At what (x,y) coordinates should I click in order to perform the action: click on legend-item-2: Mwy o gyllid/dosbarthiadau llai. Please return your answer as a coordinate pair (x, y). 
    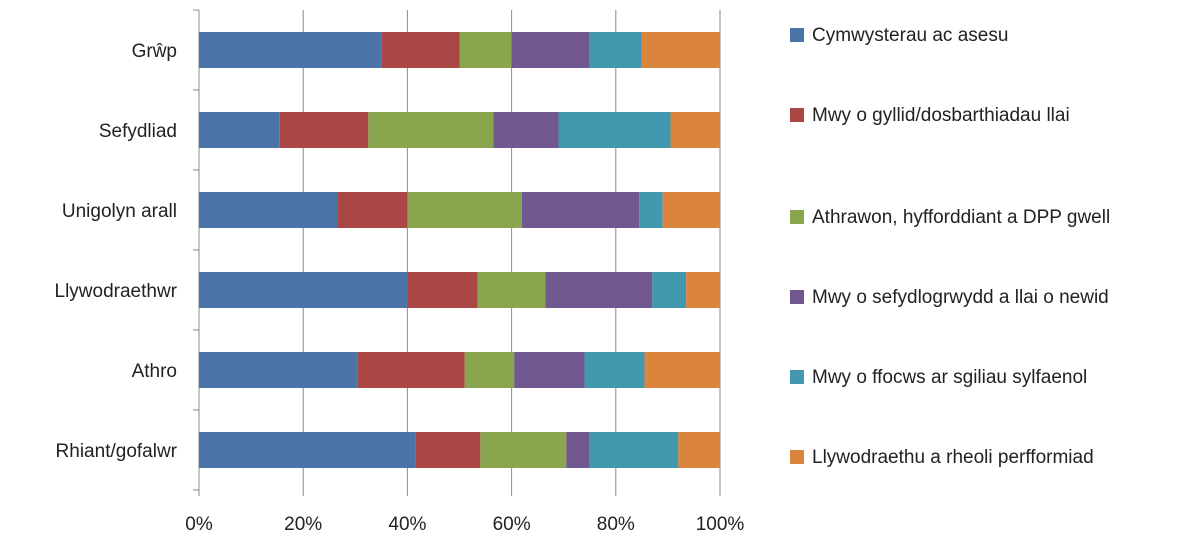
    Looking at the image, I should click on (930, 116).